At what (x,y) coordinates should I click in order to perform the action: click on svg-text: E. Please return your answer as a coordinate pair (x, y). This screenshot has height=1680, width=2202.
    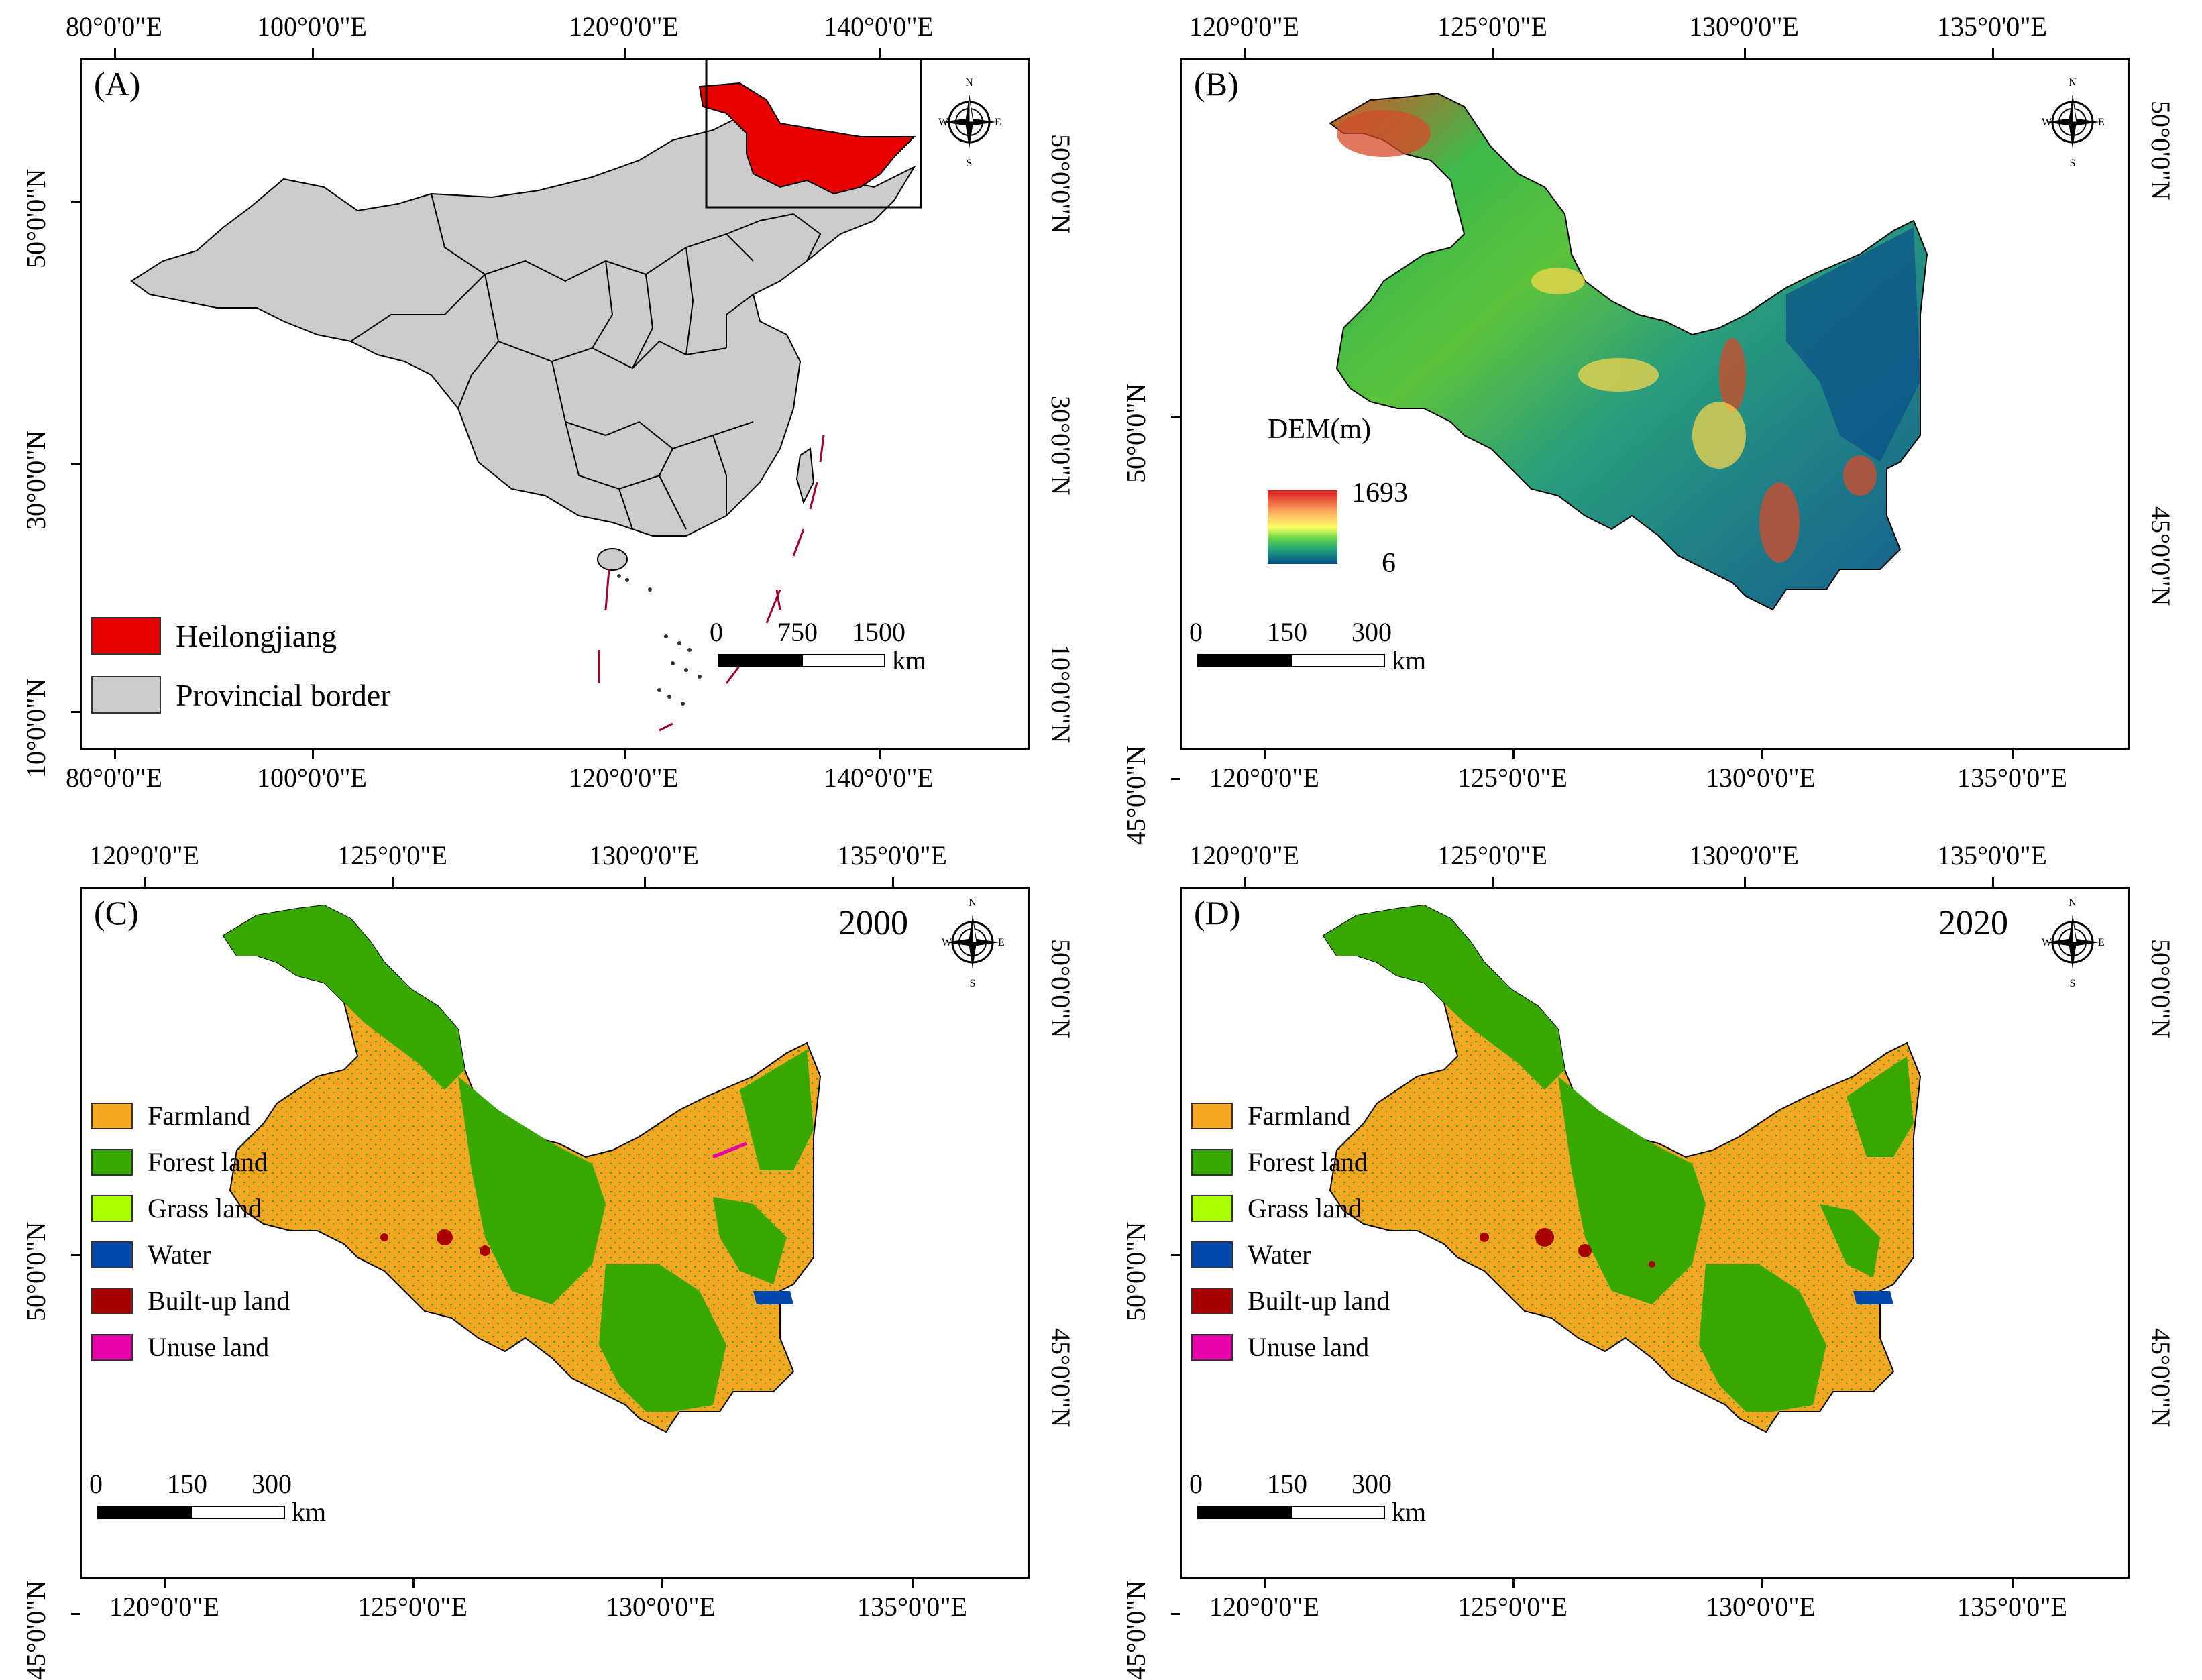
    Looking at the image, I should click on (2101, 122).